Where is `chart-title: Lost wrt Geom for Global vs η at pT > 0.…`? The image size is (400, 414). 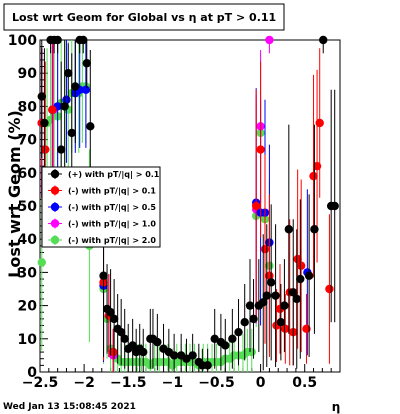
chart-title: Lost wrt Geom for Global vs η at pT > 0.… is located at coordinates (144, 17).